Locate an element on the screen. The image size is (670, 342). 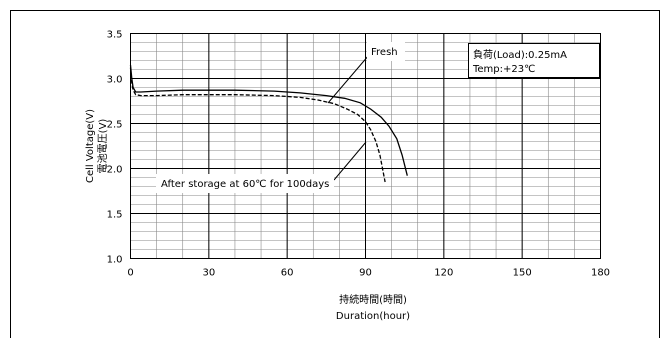
x-tick-label: 180 is located at coordinates (600, 273).